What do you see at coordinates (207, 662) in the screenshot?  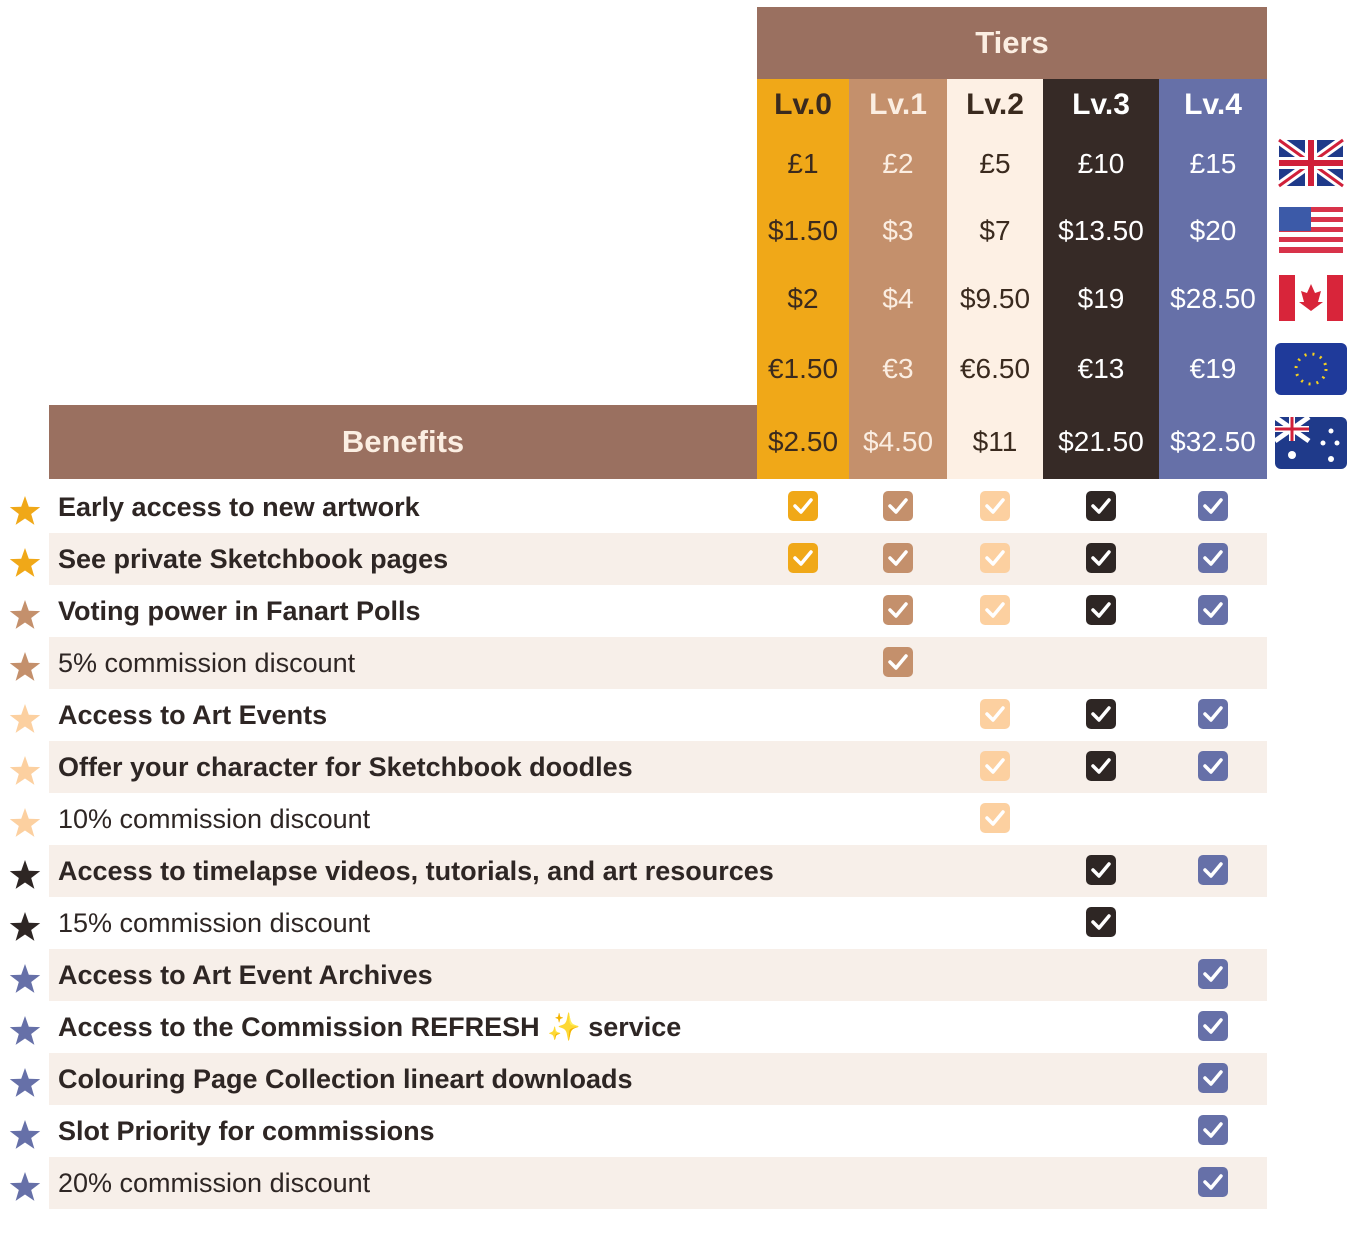 I see `benefit-text: 5% commission discount` at bounding box center [207, 662].